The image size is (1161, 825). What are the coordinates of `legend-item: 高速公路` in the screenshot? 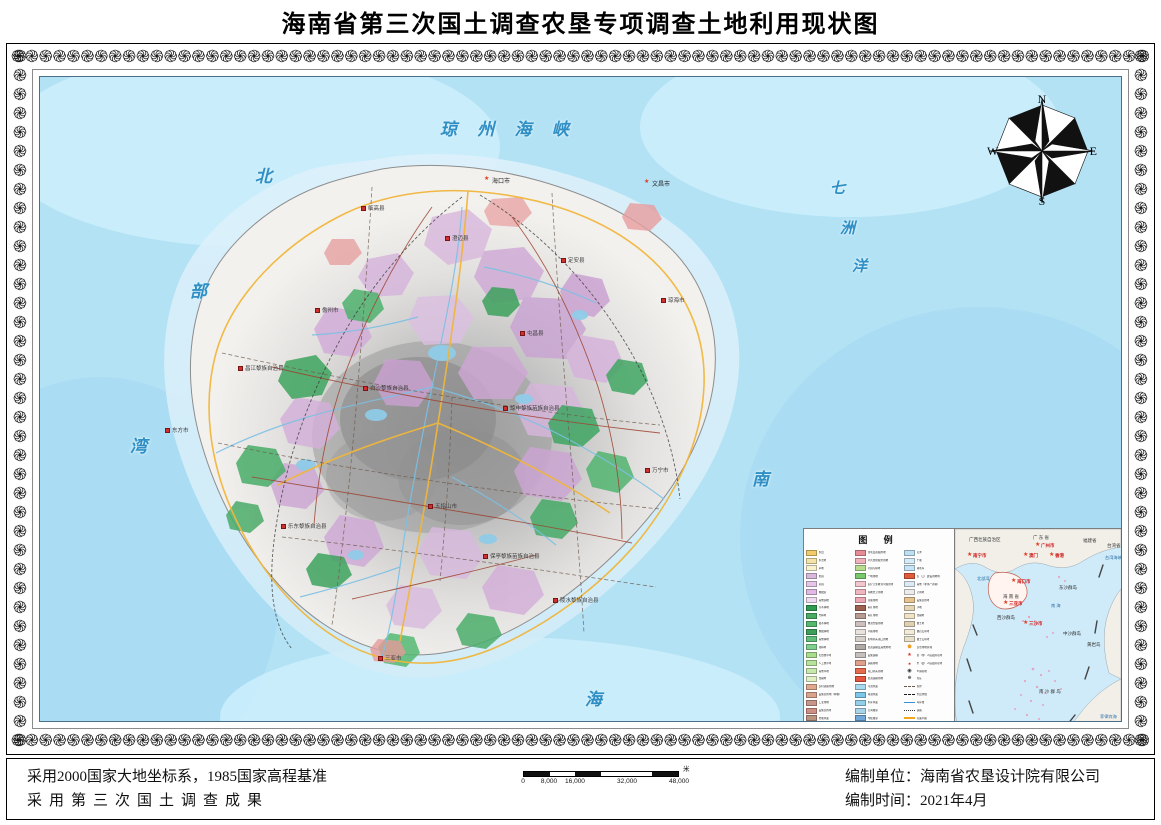 It's located at (928, 718).